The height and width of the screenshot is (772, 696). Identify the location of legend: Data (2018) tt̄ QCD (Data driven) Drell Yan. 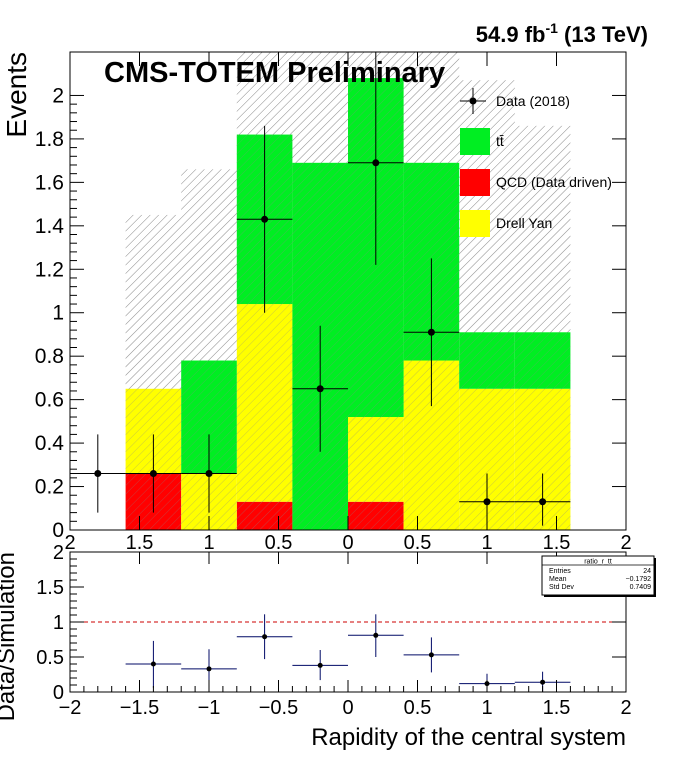
(536, 162).